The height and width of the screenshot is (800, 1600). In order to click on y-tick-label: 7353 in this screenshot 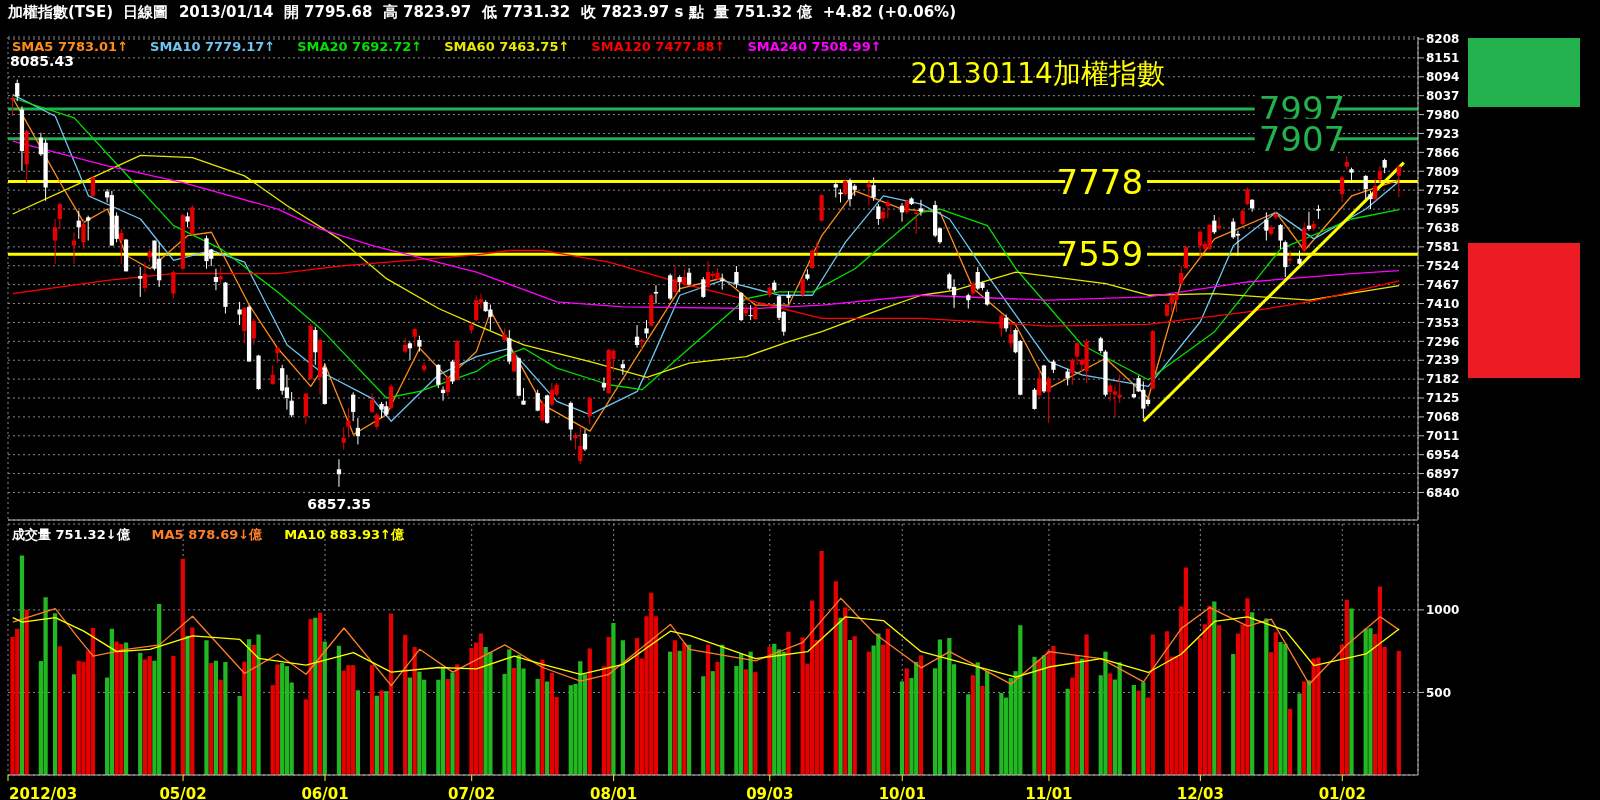, I will do `click(1443, 322)`.